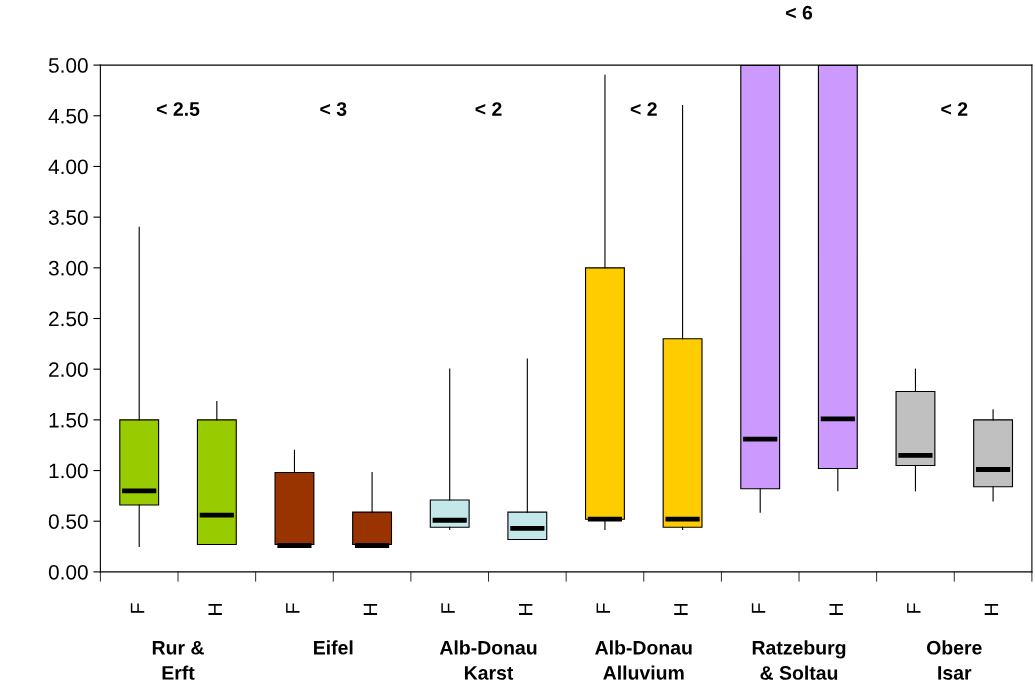 Image resolution: width=1035 pixels, height=700 pixels. I want to click on text: Eifel, so click(333, 647).